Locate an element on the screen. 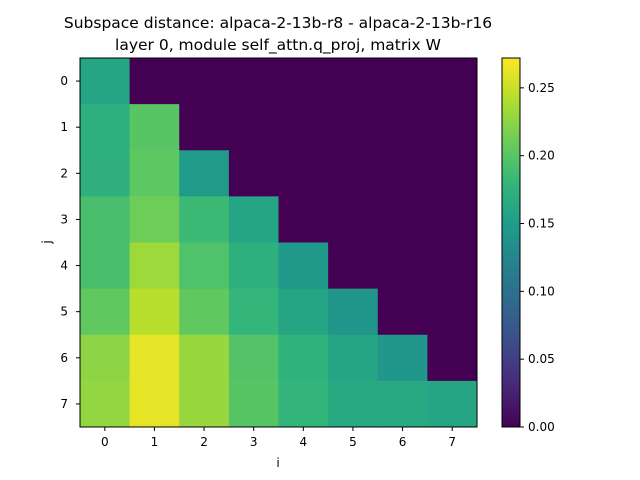 The width and height of the screenshot is (640, 480). colorbar-ticks: 0.00 0.05 0.10 0.15 0.20 0.25 is located at coordinates (537, 257).